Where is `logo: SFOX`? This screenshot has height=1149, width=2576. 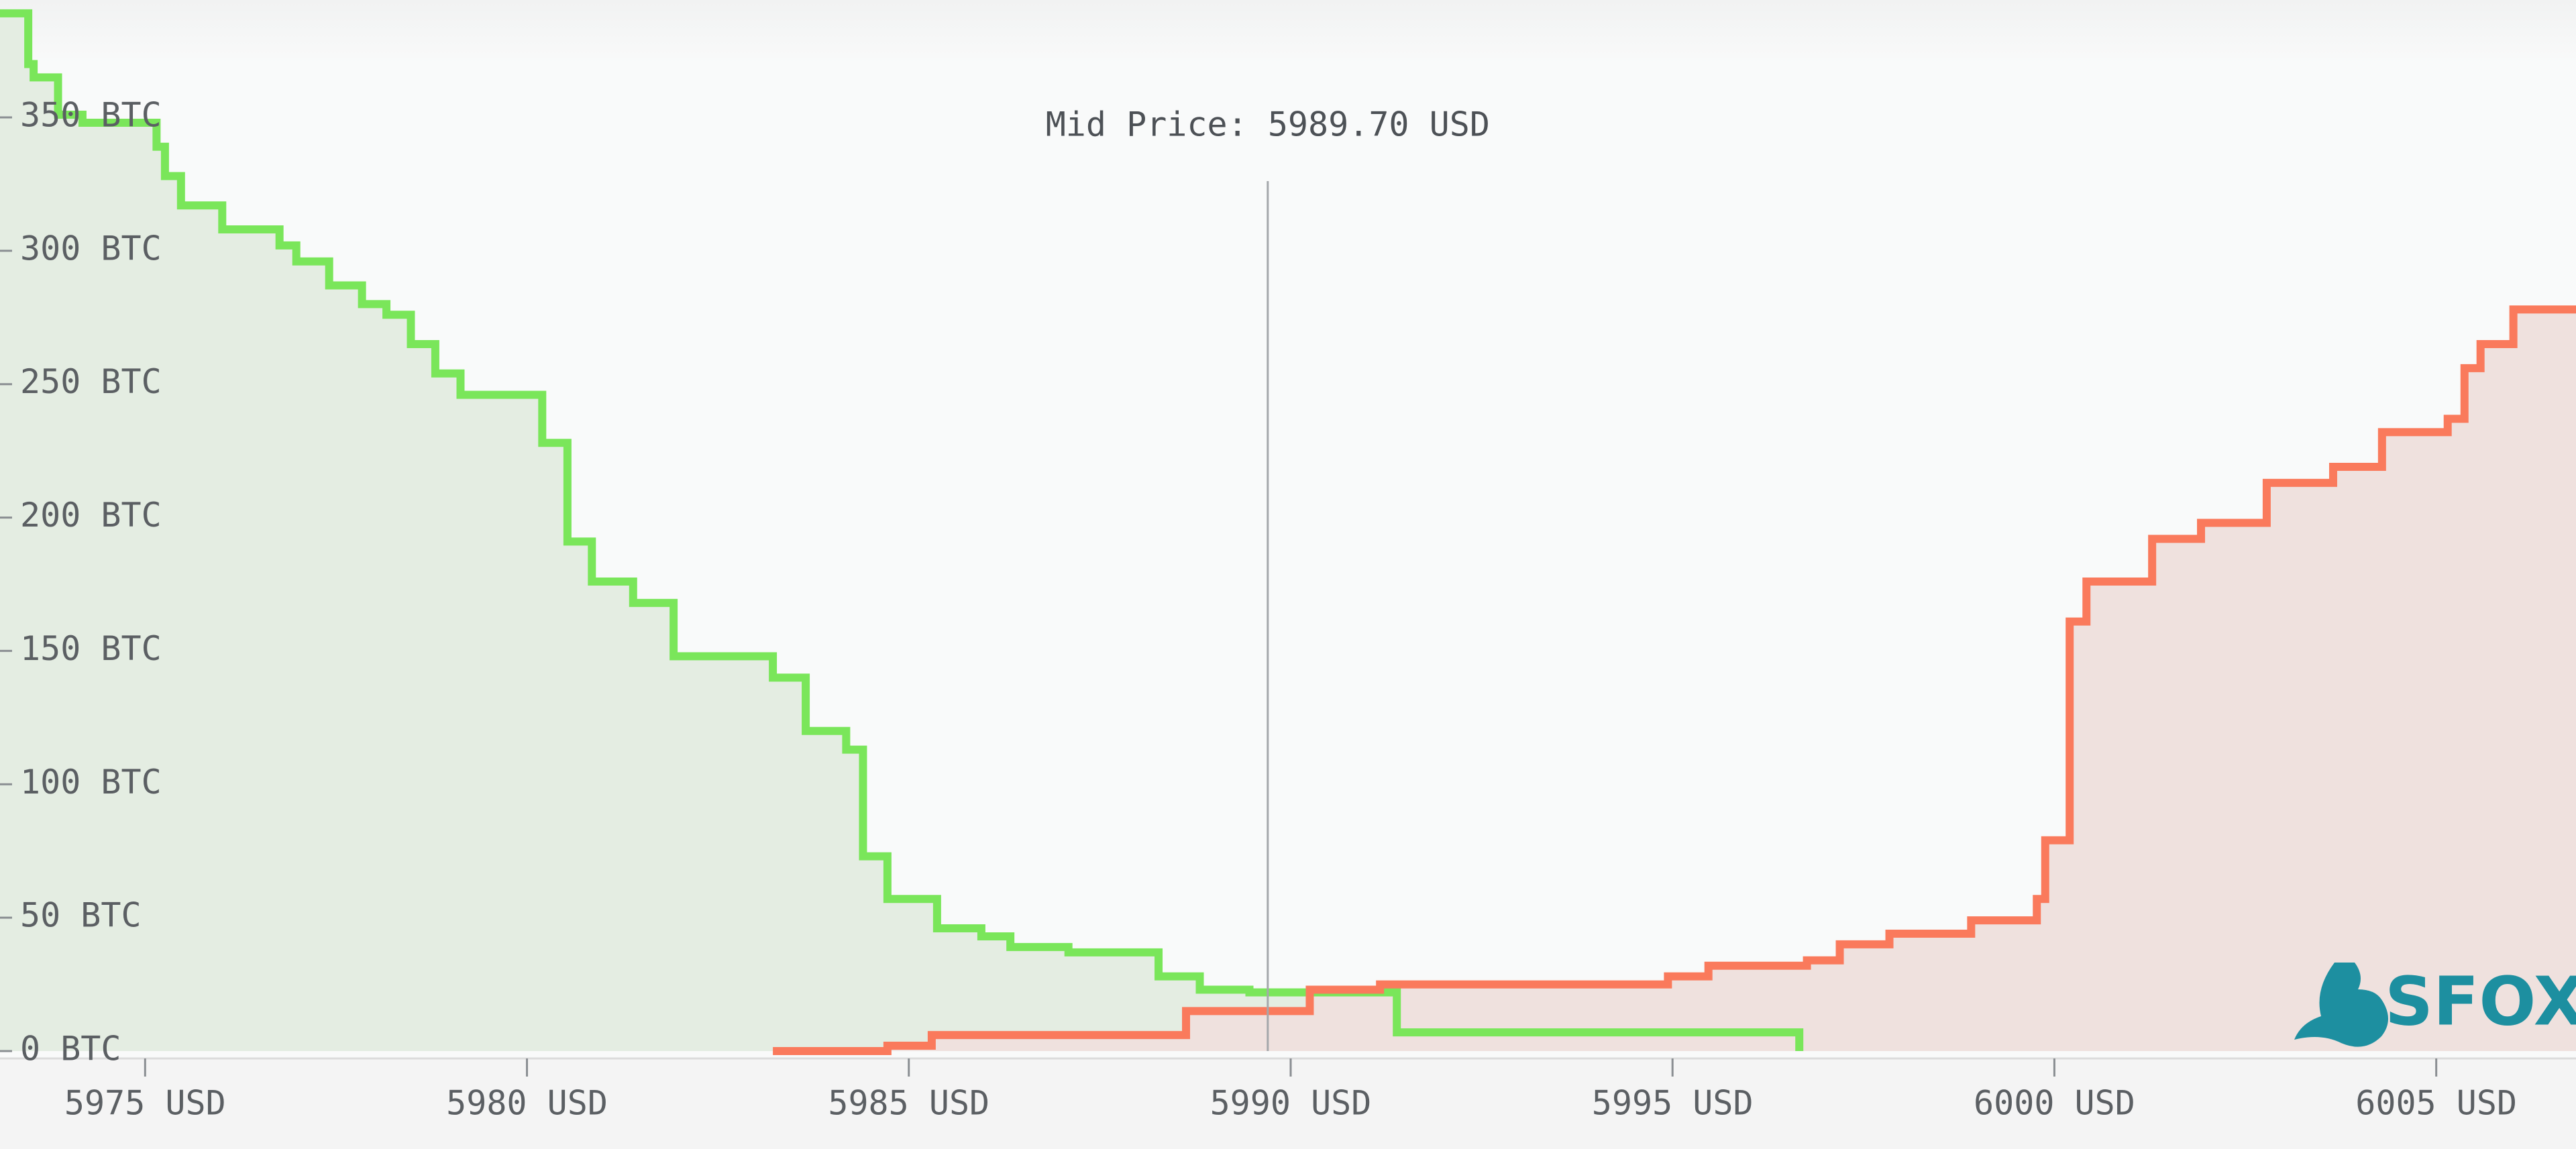
logo: SFOX is located at coordinates (2435, 1005).